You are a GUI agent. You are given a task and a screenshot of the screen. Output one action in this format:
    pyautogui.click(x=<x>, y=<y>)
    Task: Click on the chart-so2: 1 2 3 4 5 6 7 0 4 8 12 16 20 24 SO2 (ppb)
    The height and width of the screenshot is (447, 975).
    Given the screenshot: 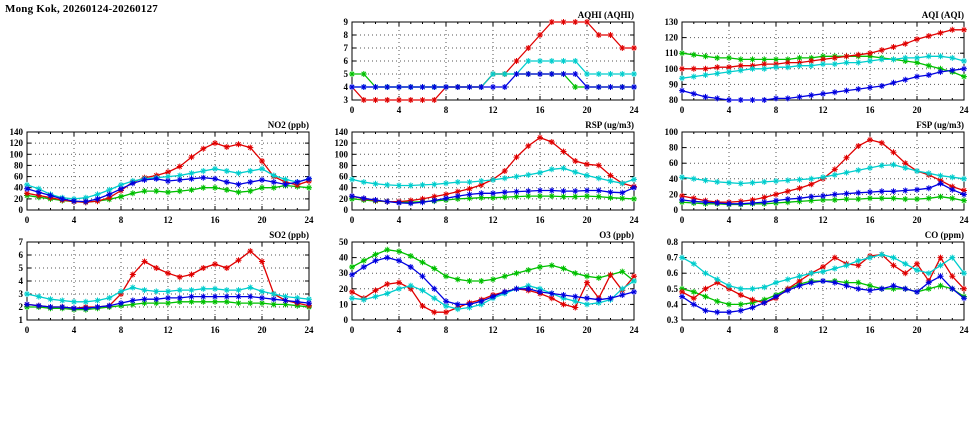 What is the action you would take?
    pyautogui.click(x=157, y=283)
    